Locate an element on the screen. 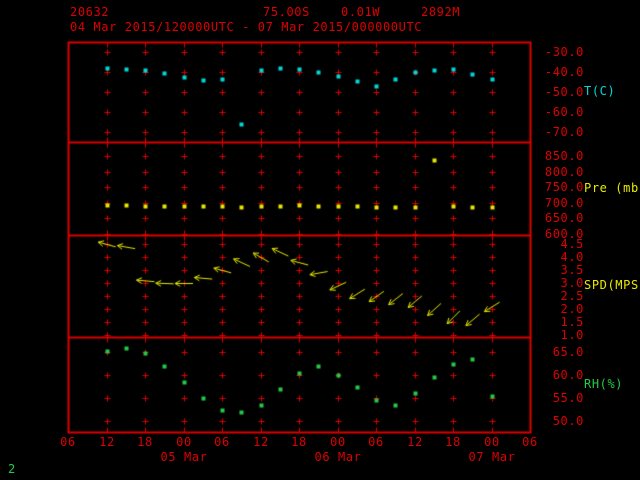  y-tick-label: 650.0 is located at coordinates (564, 218).